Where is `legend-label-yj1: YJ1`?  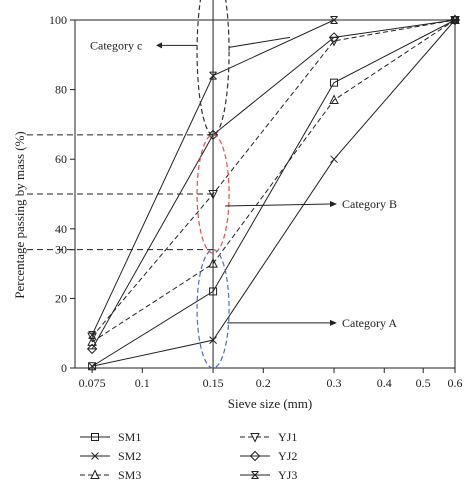 legend-label-yj1: YJ1 is located at coordinates (287, 437).